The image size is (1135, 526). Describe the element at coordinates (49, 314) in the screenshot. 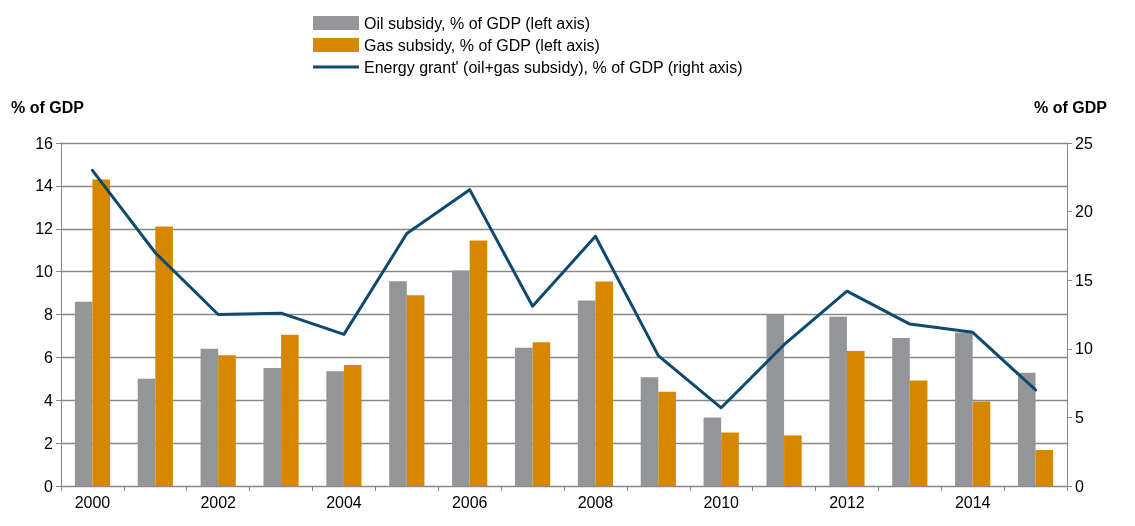

I see `y-tick-label: 8` at that location.